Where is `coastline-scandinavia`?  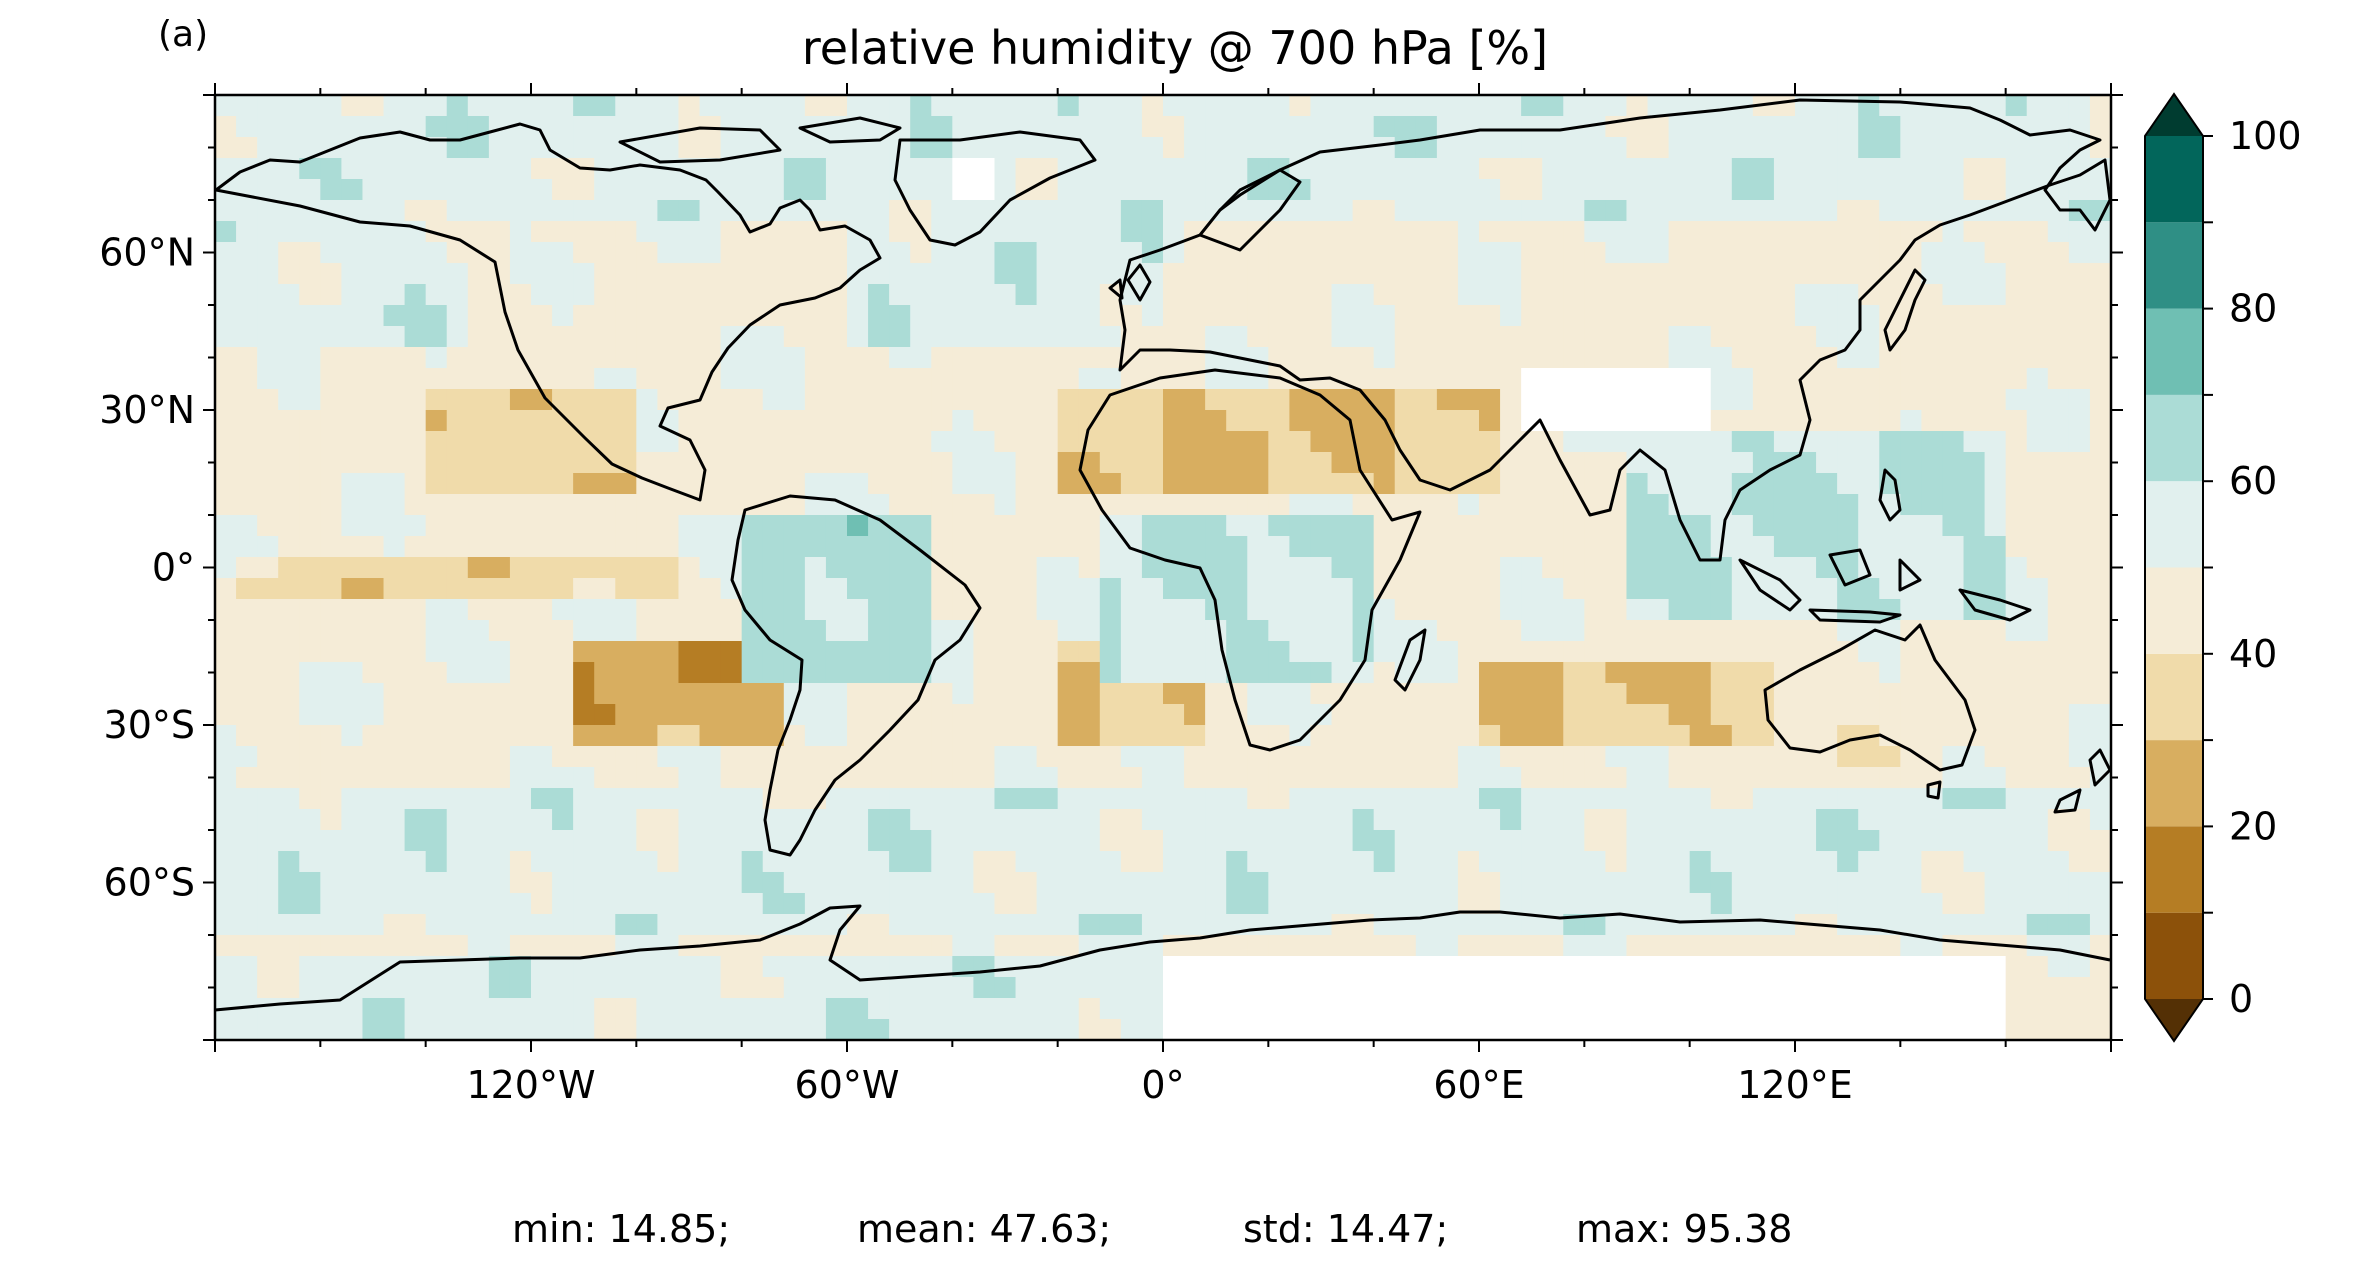 coastline-scandinavia is located at coordinates (1250, 210).